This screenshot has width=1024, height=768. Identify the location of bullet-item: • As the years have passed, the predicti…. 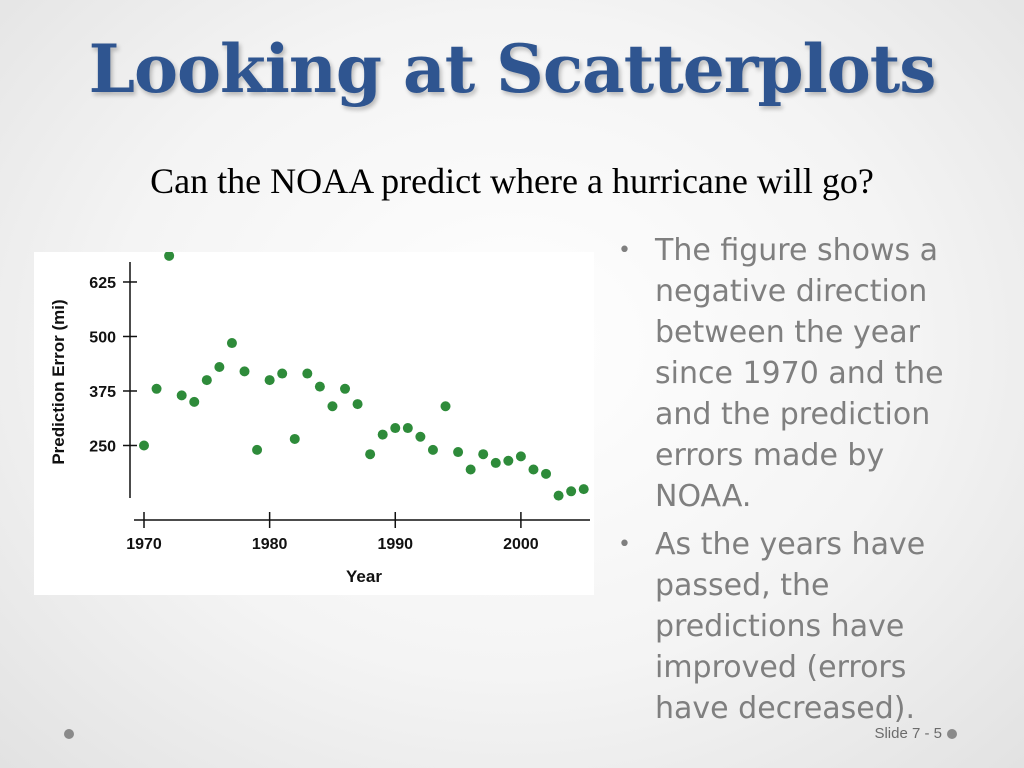
(798, 626).